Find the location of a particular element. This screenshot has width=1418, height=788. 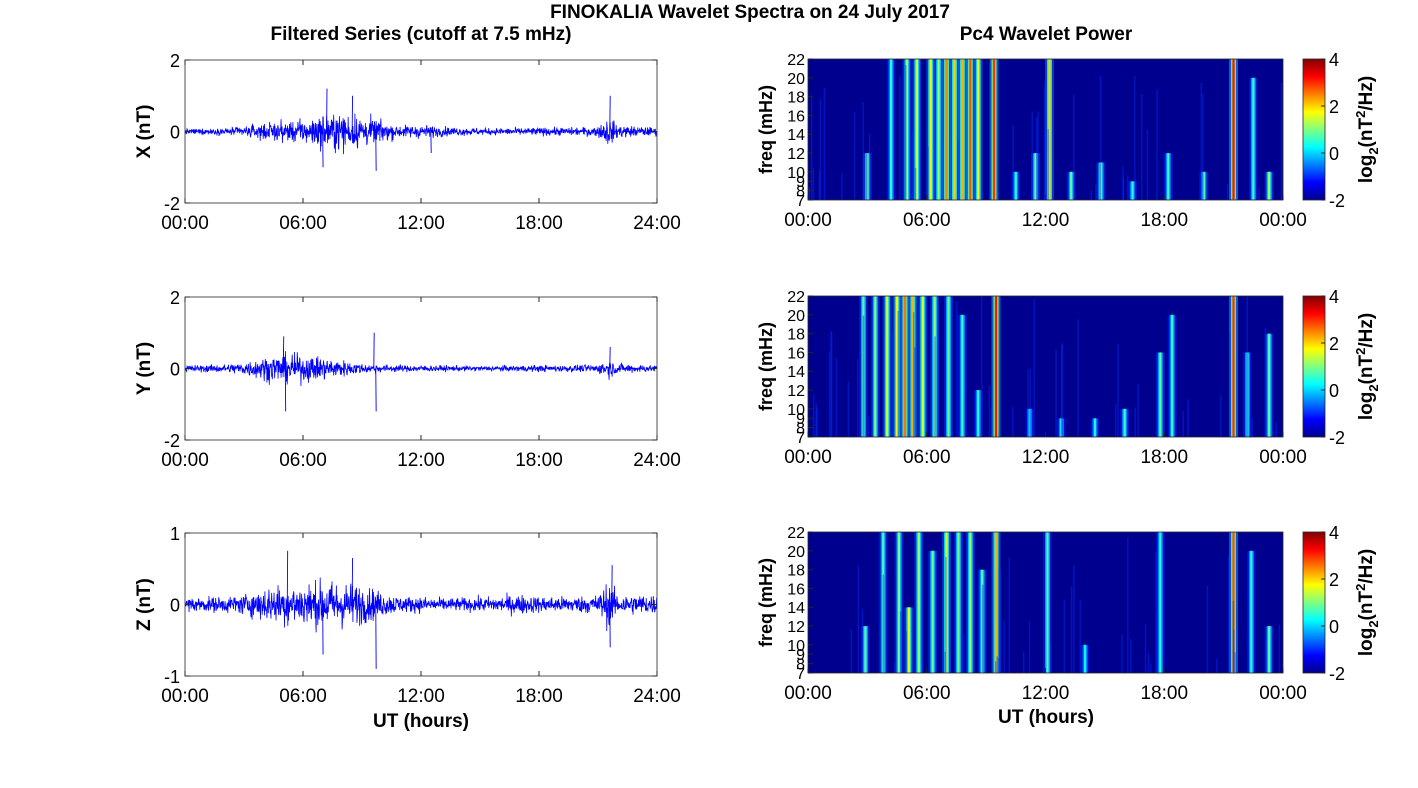

x-power-ytick-label-2: 9 is located at coordinates (800, 182).